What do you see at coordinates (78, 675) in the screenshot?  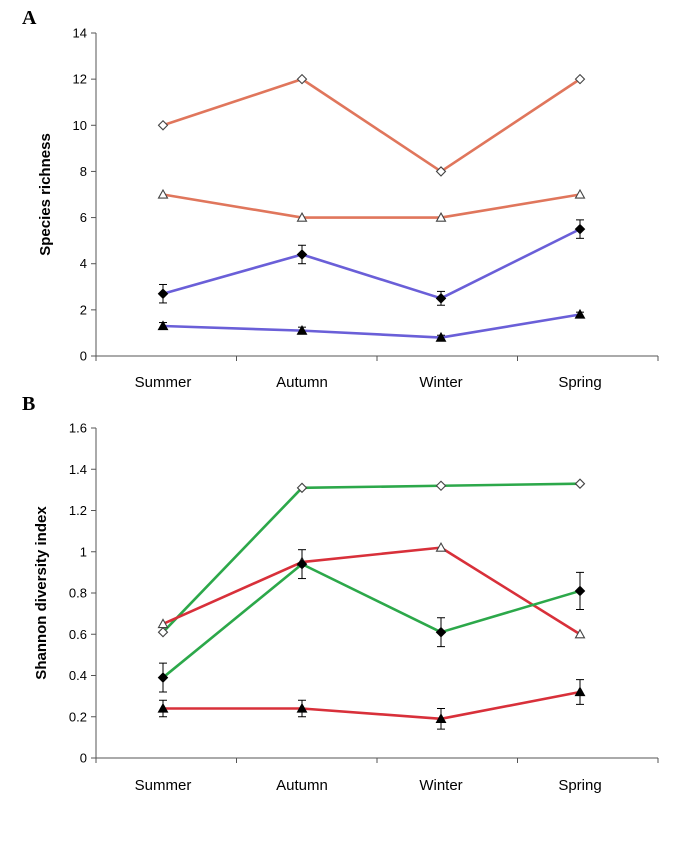 I see `y-tick-label: 0.4` at bounding box center [78, 675].